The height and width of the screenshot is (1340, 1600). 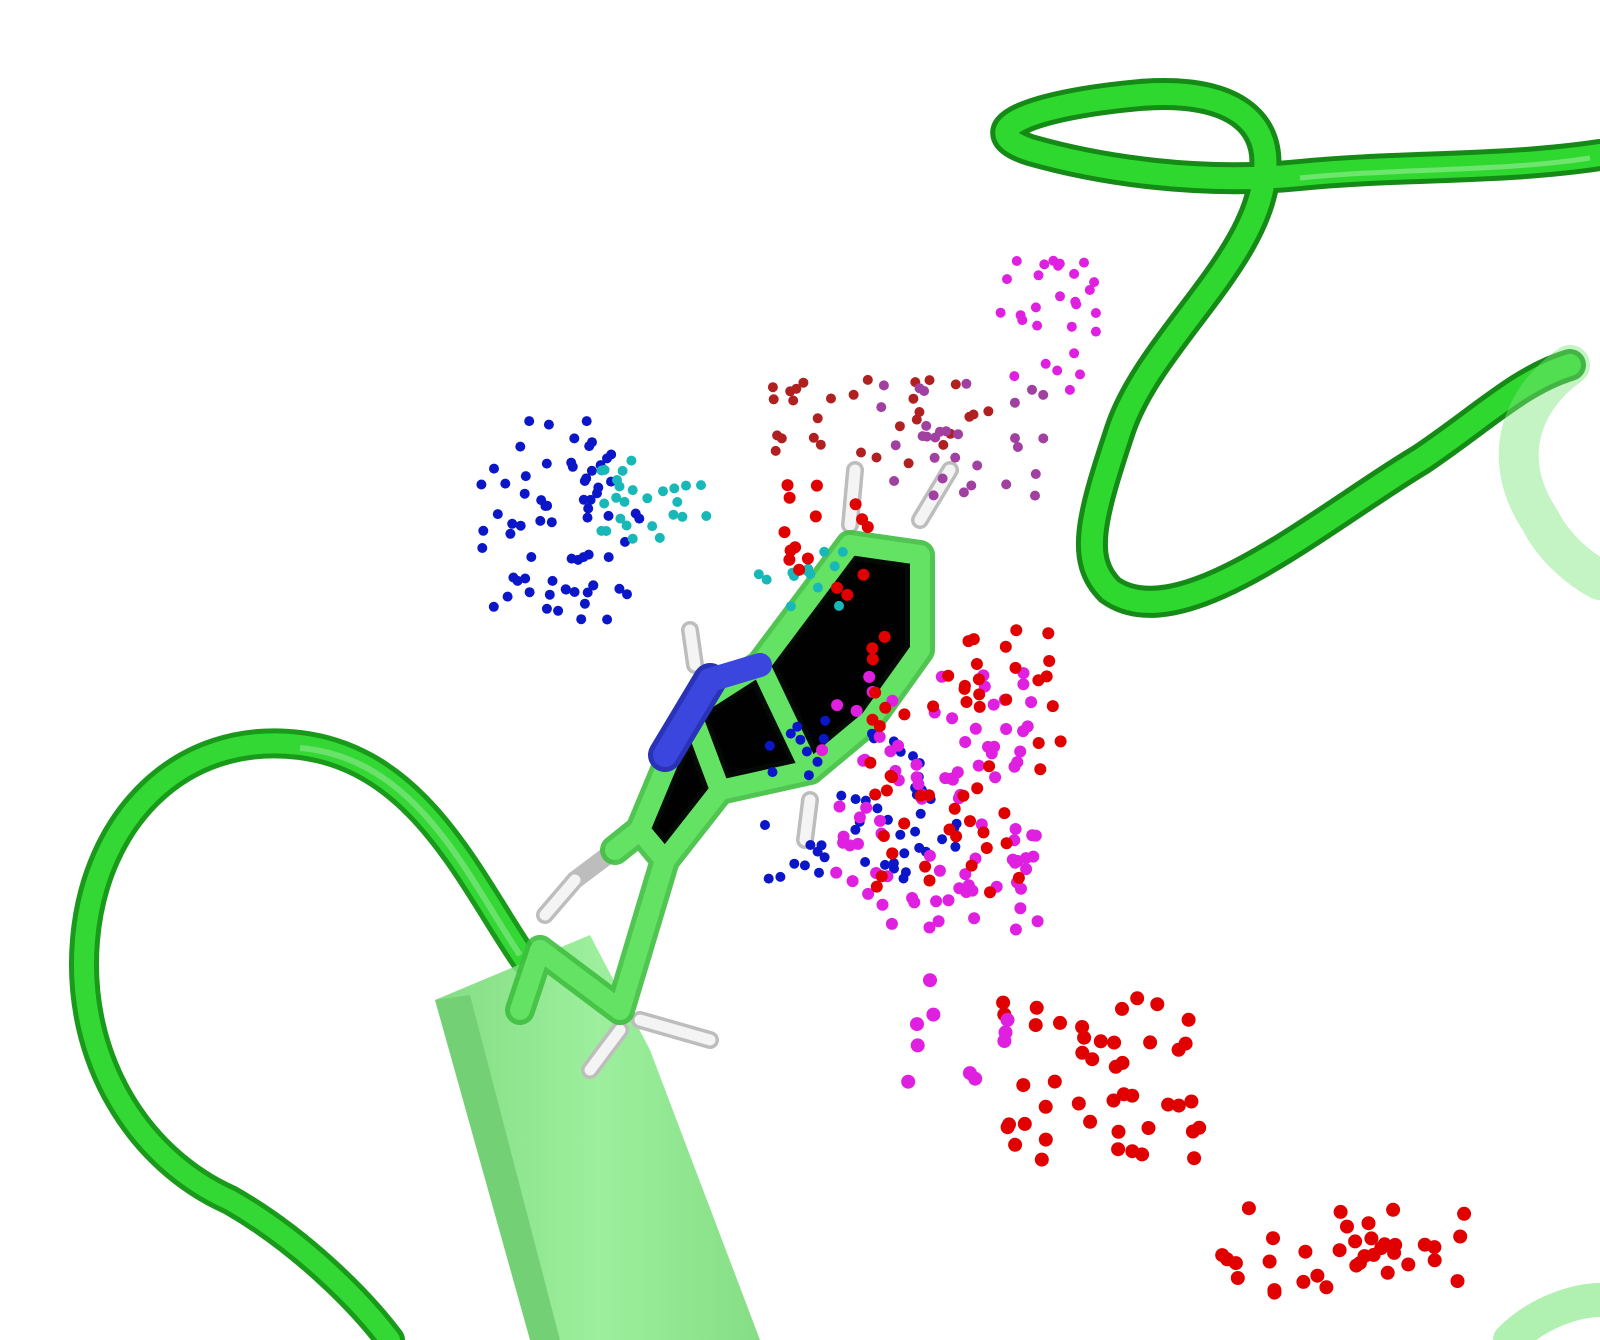 I want to click on nitrogen-atom, so click(x=710, y=712).